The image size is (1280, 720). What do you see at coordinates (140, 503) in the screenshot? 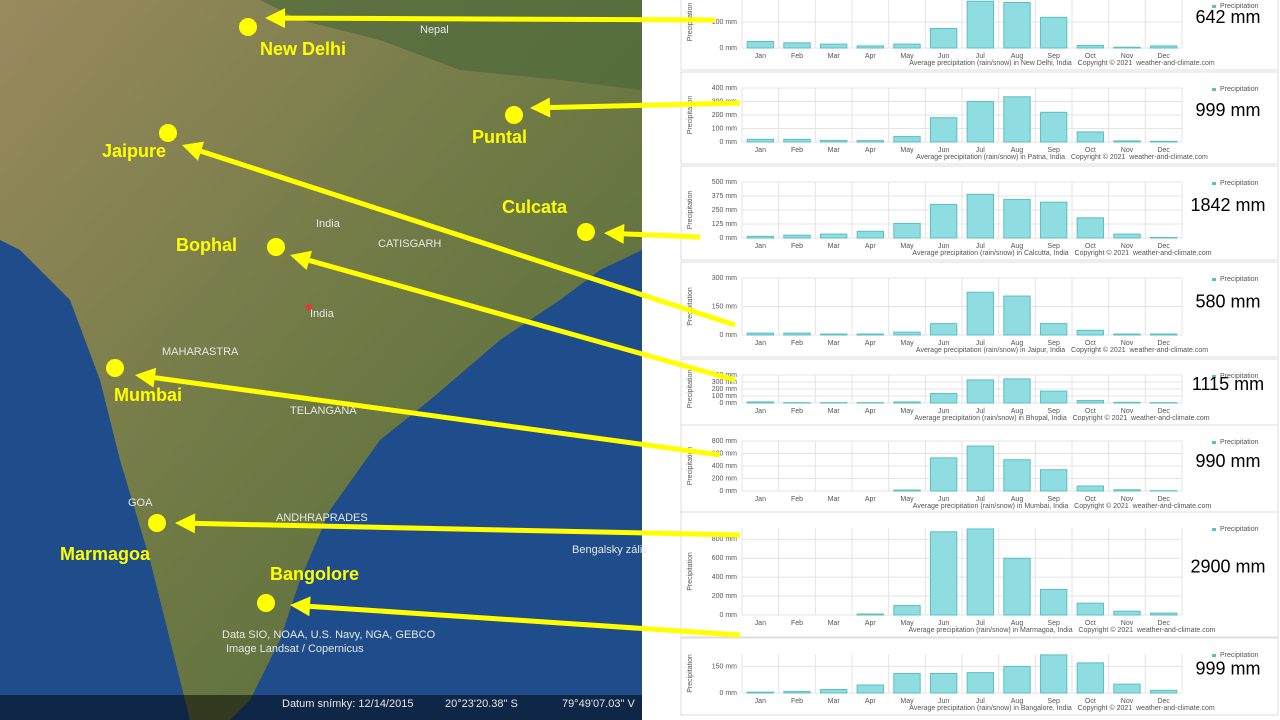
I see `map-label: GOA` at bounding box center [140, 503].